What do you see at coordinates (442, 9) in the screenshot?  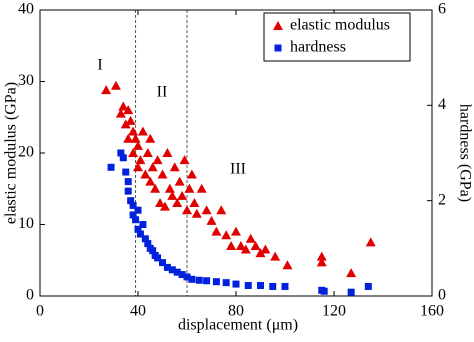 I see `y2-tick-label: 6` at bounding box center [442, 9].